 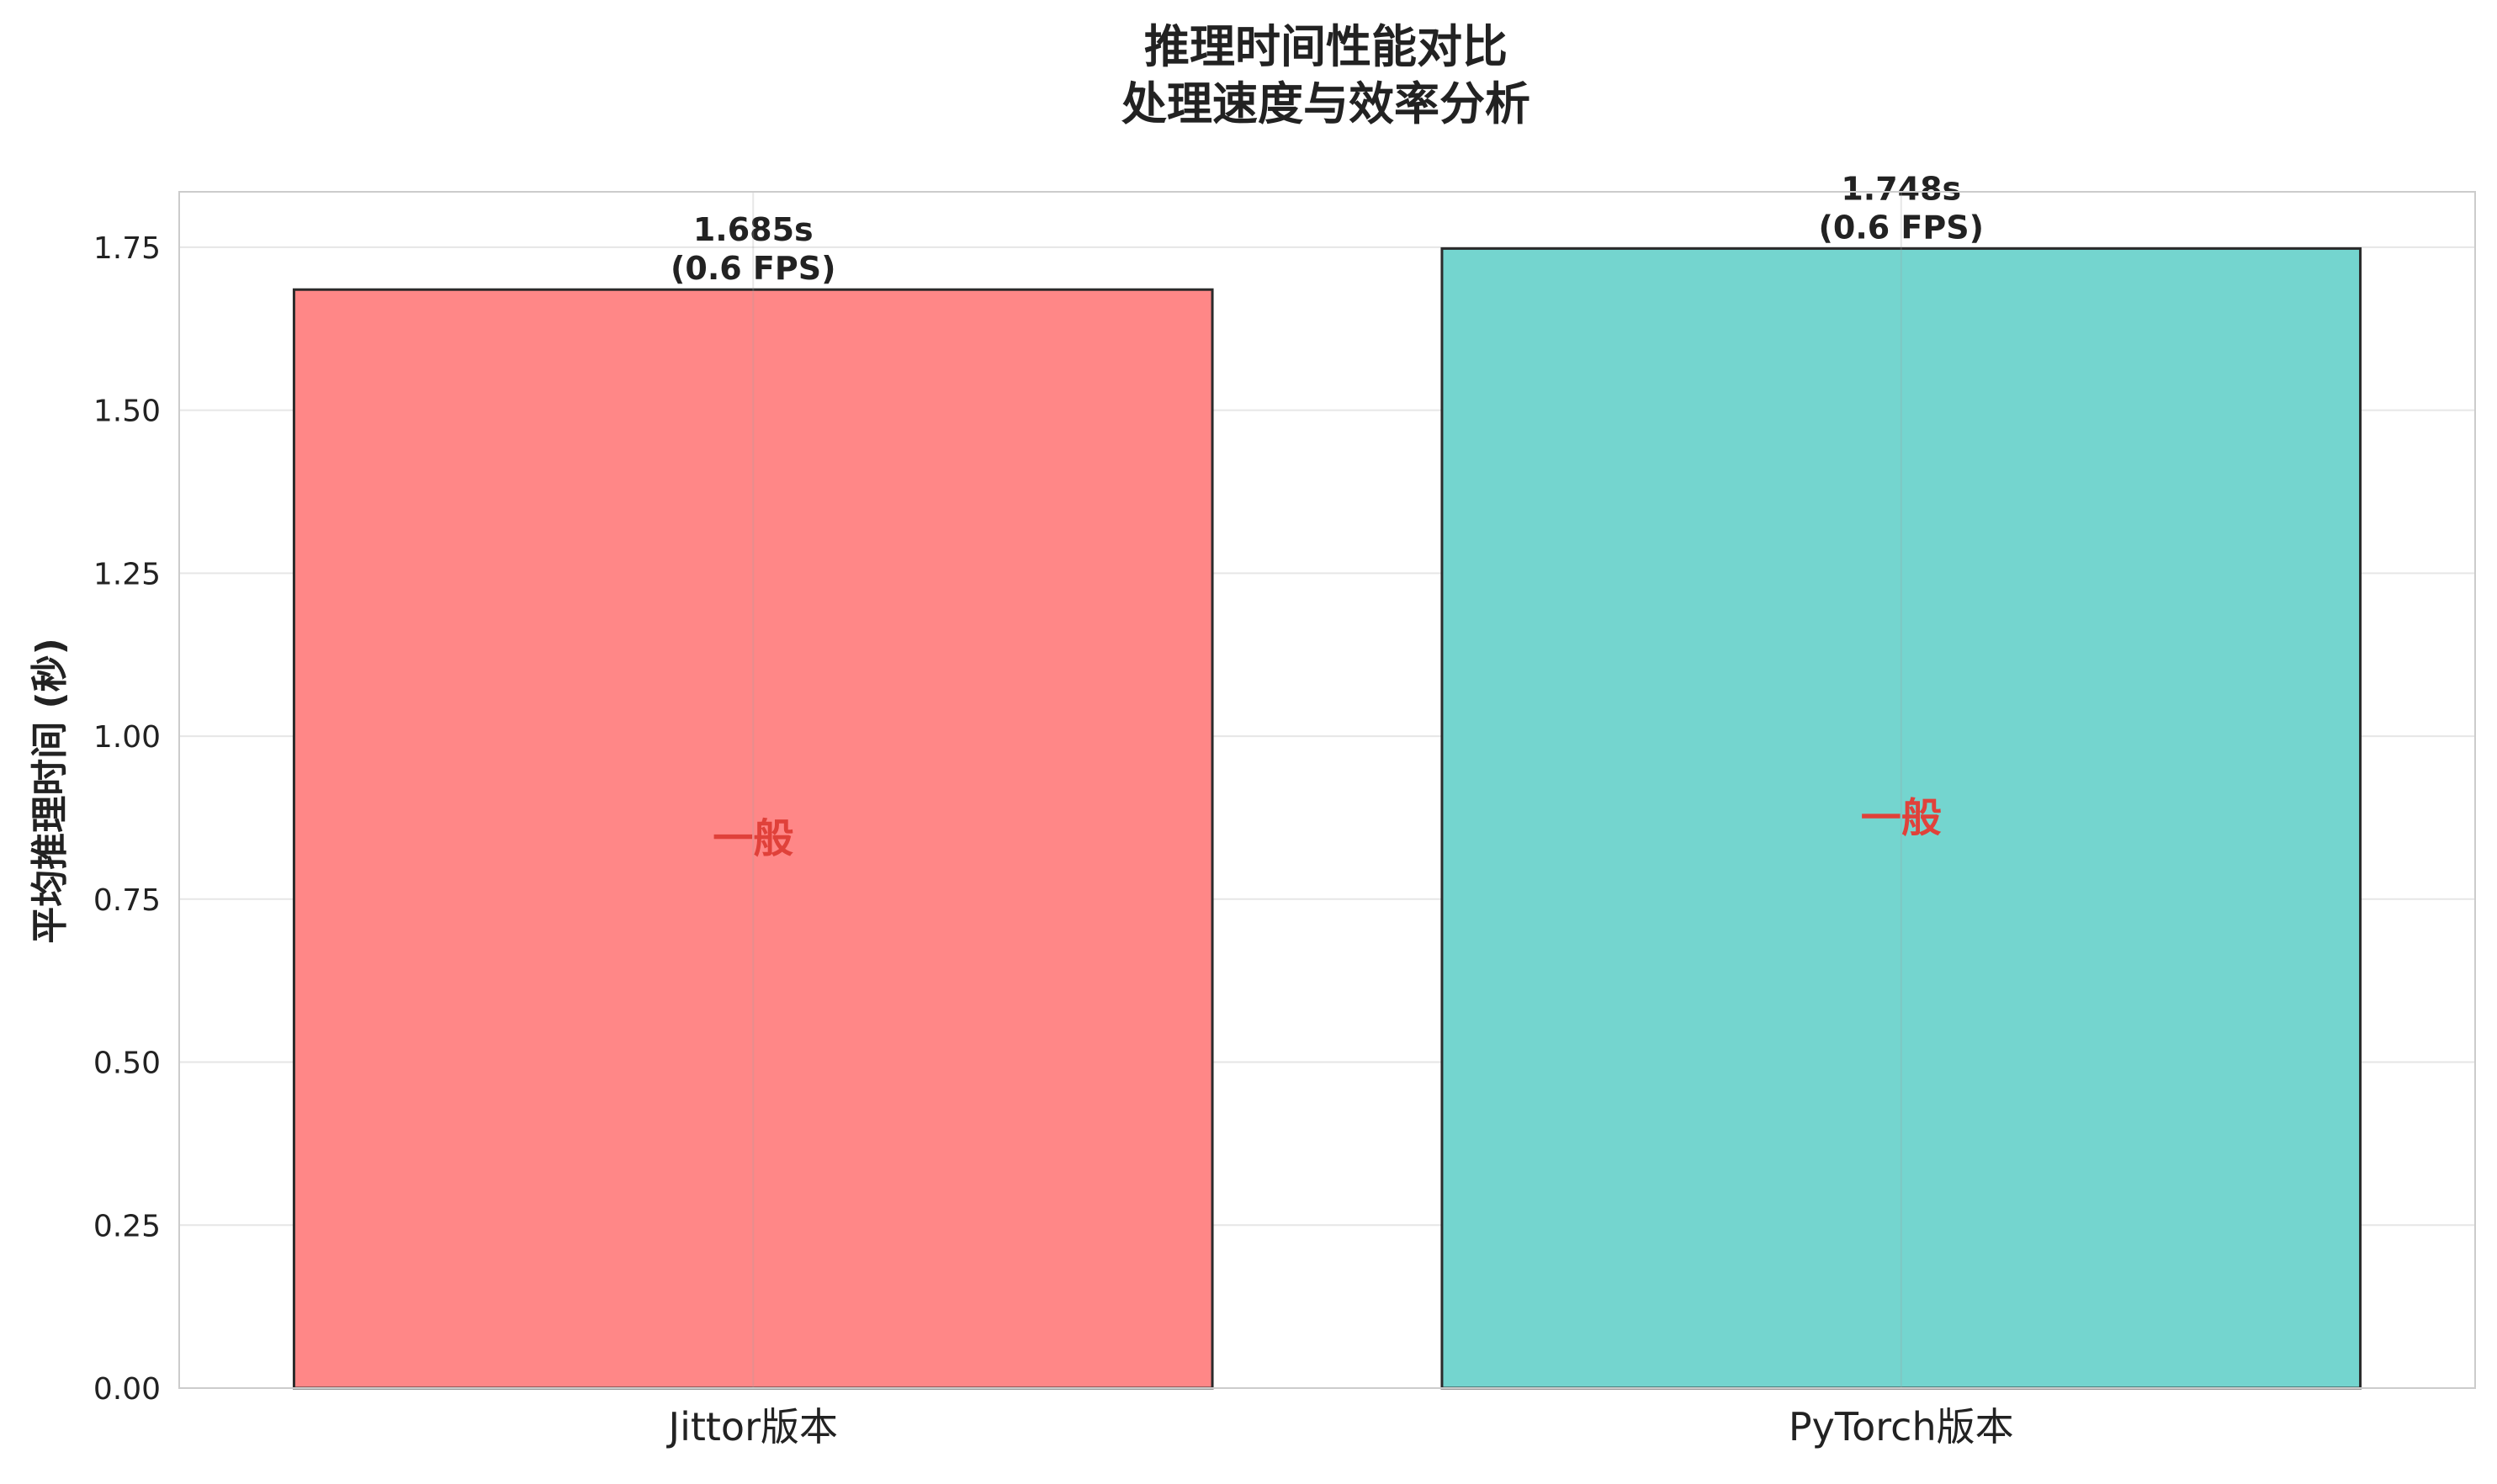 I want to click on y-tick-label: 1.50, so click(x=127, y=412).